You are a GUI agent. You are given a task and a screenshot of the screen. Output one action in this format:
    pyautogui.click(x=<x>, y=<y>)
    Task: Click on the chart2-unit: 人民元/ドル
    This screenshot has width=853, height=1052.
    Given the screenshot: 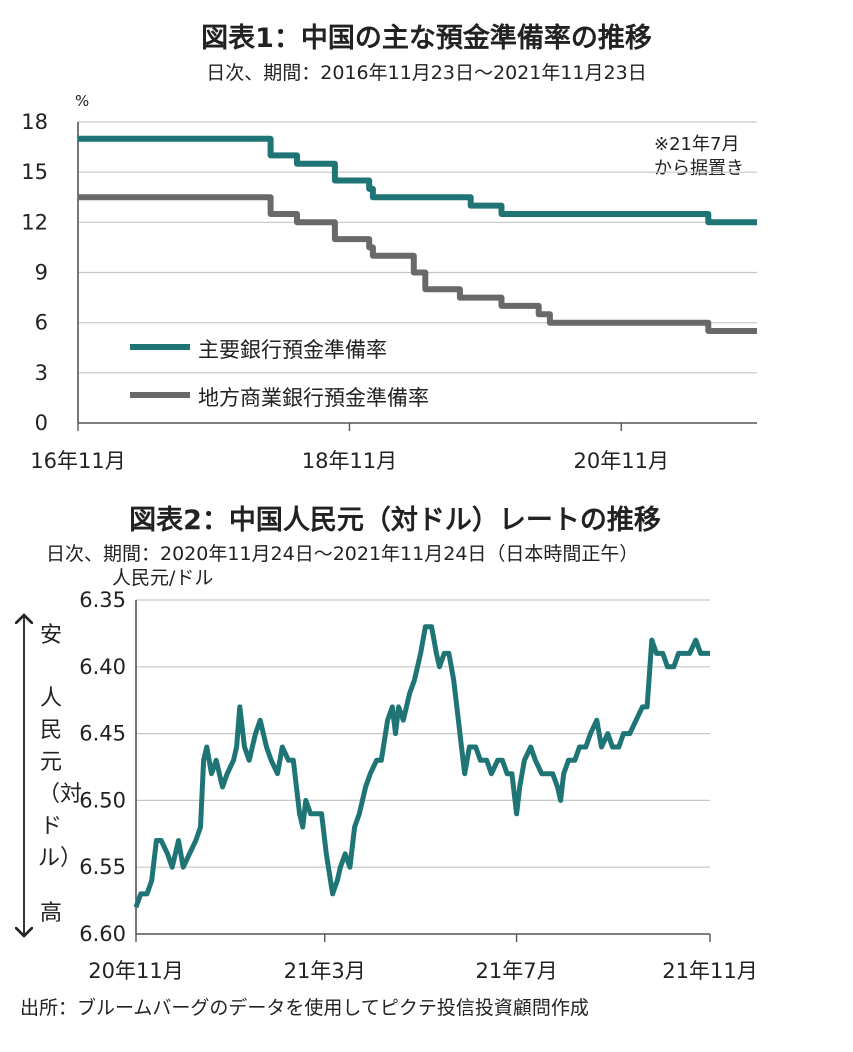 What is the action you would take?
    pyautogui.click(x=163, y=578)
    